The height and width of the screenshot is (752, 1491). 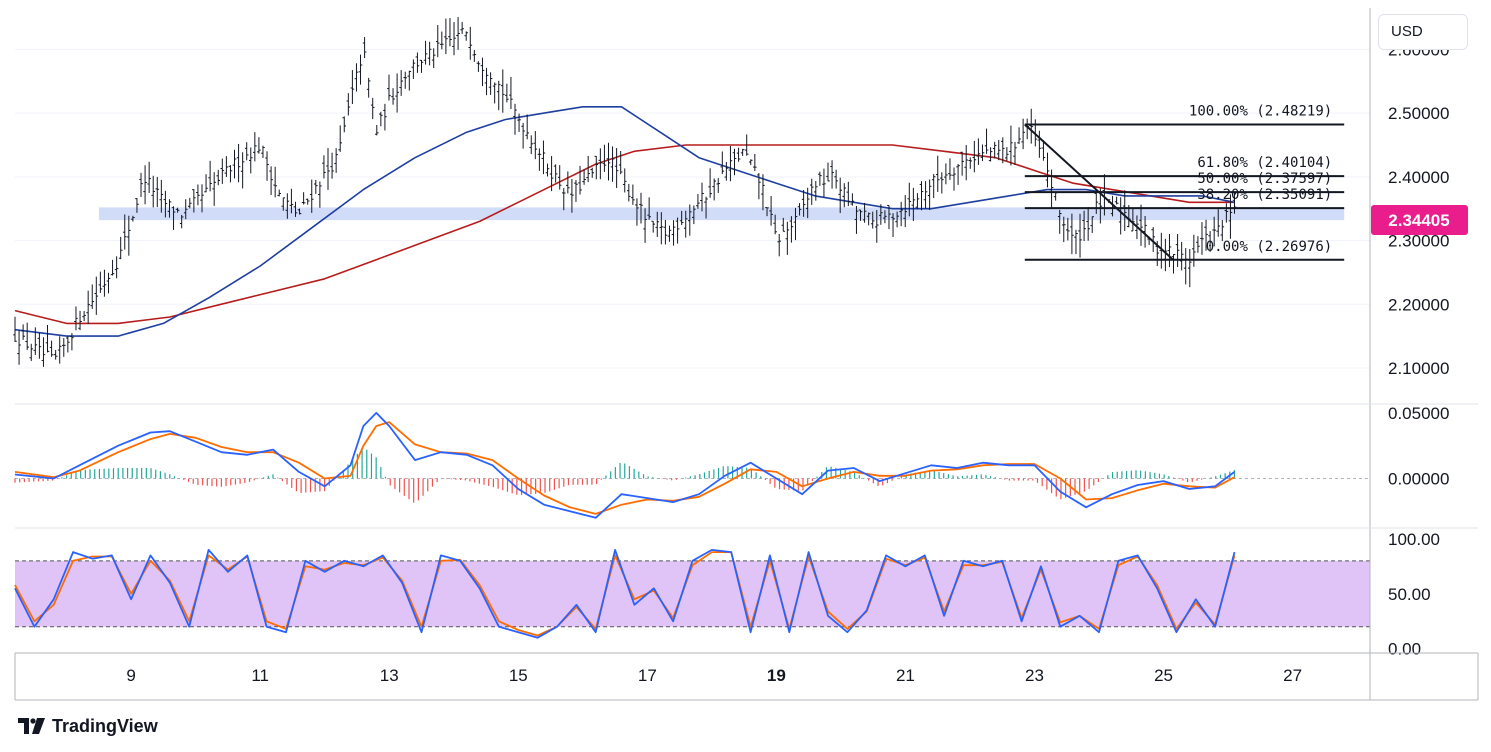 I want to click on stochastic-axis-tick-label: 100.00, so click(x=1414, y=539).